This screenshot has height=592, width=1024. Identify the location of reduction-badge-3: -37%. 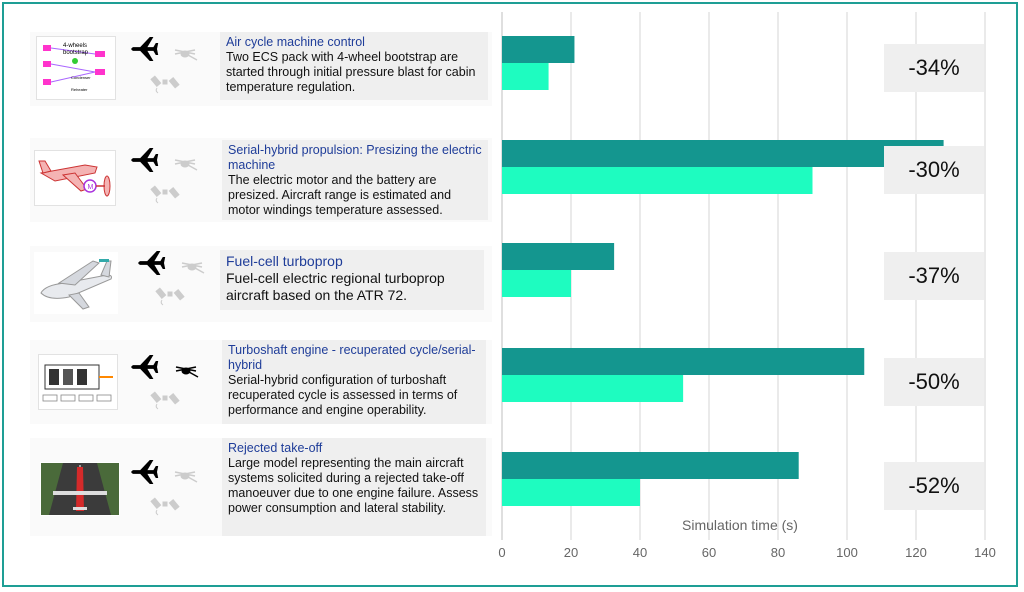
(934, 276).